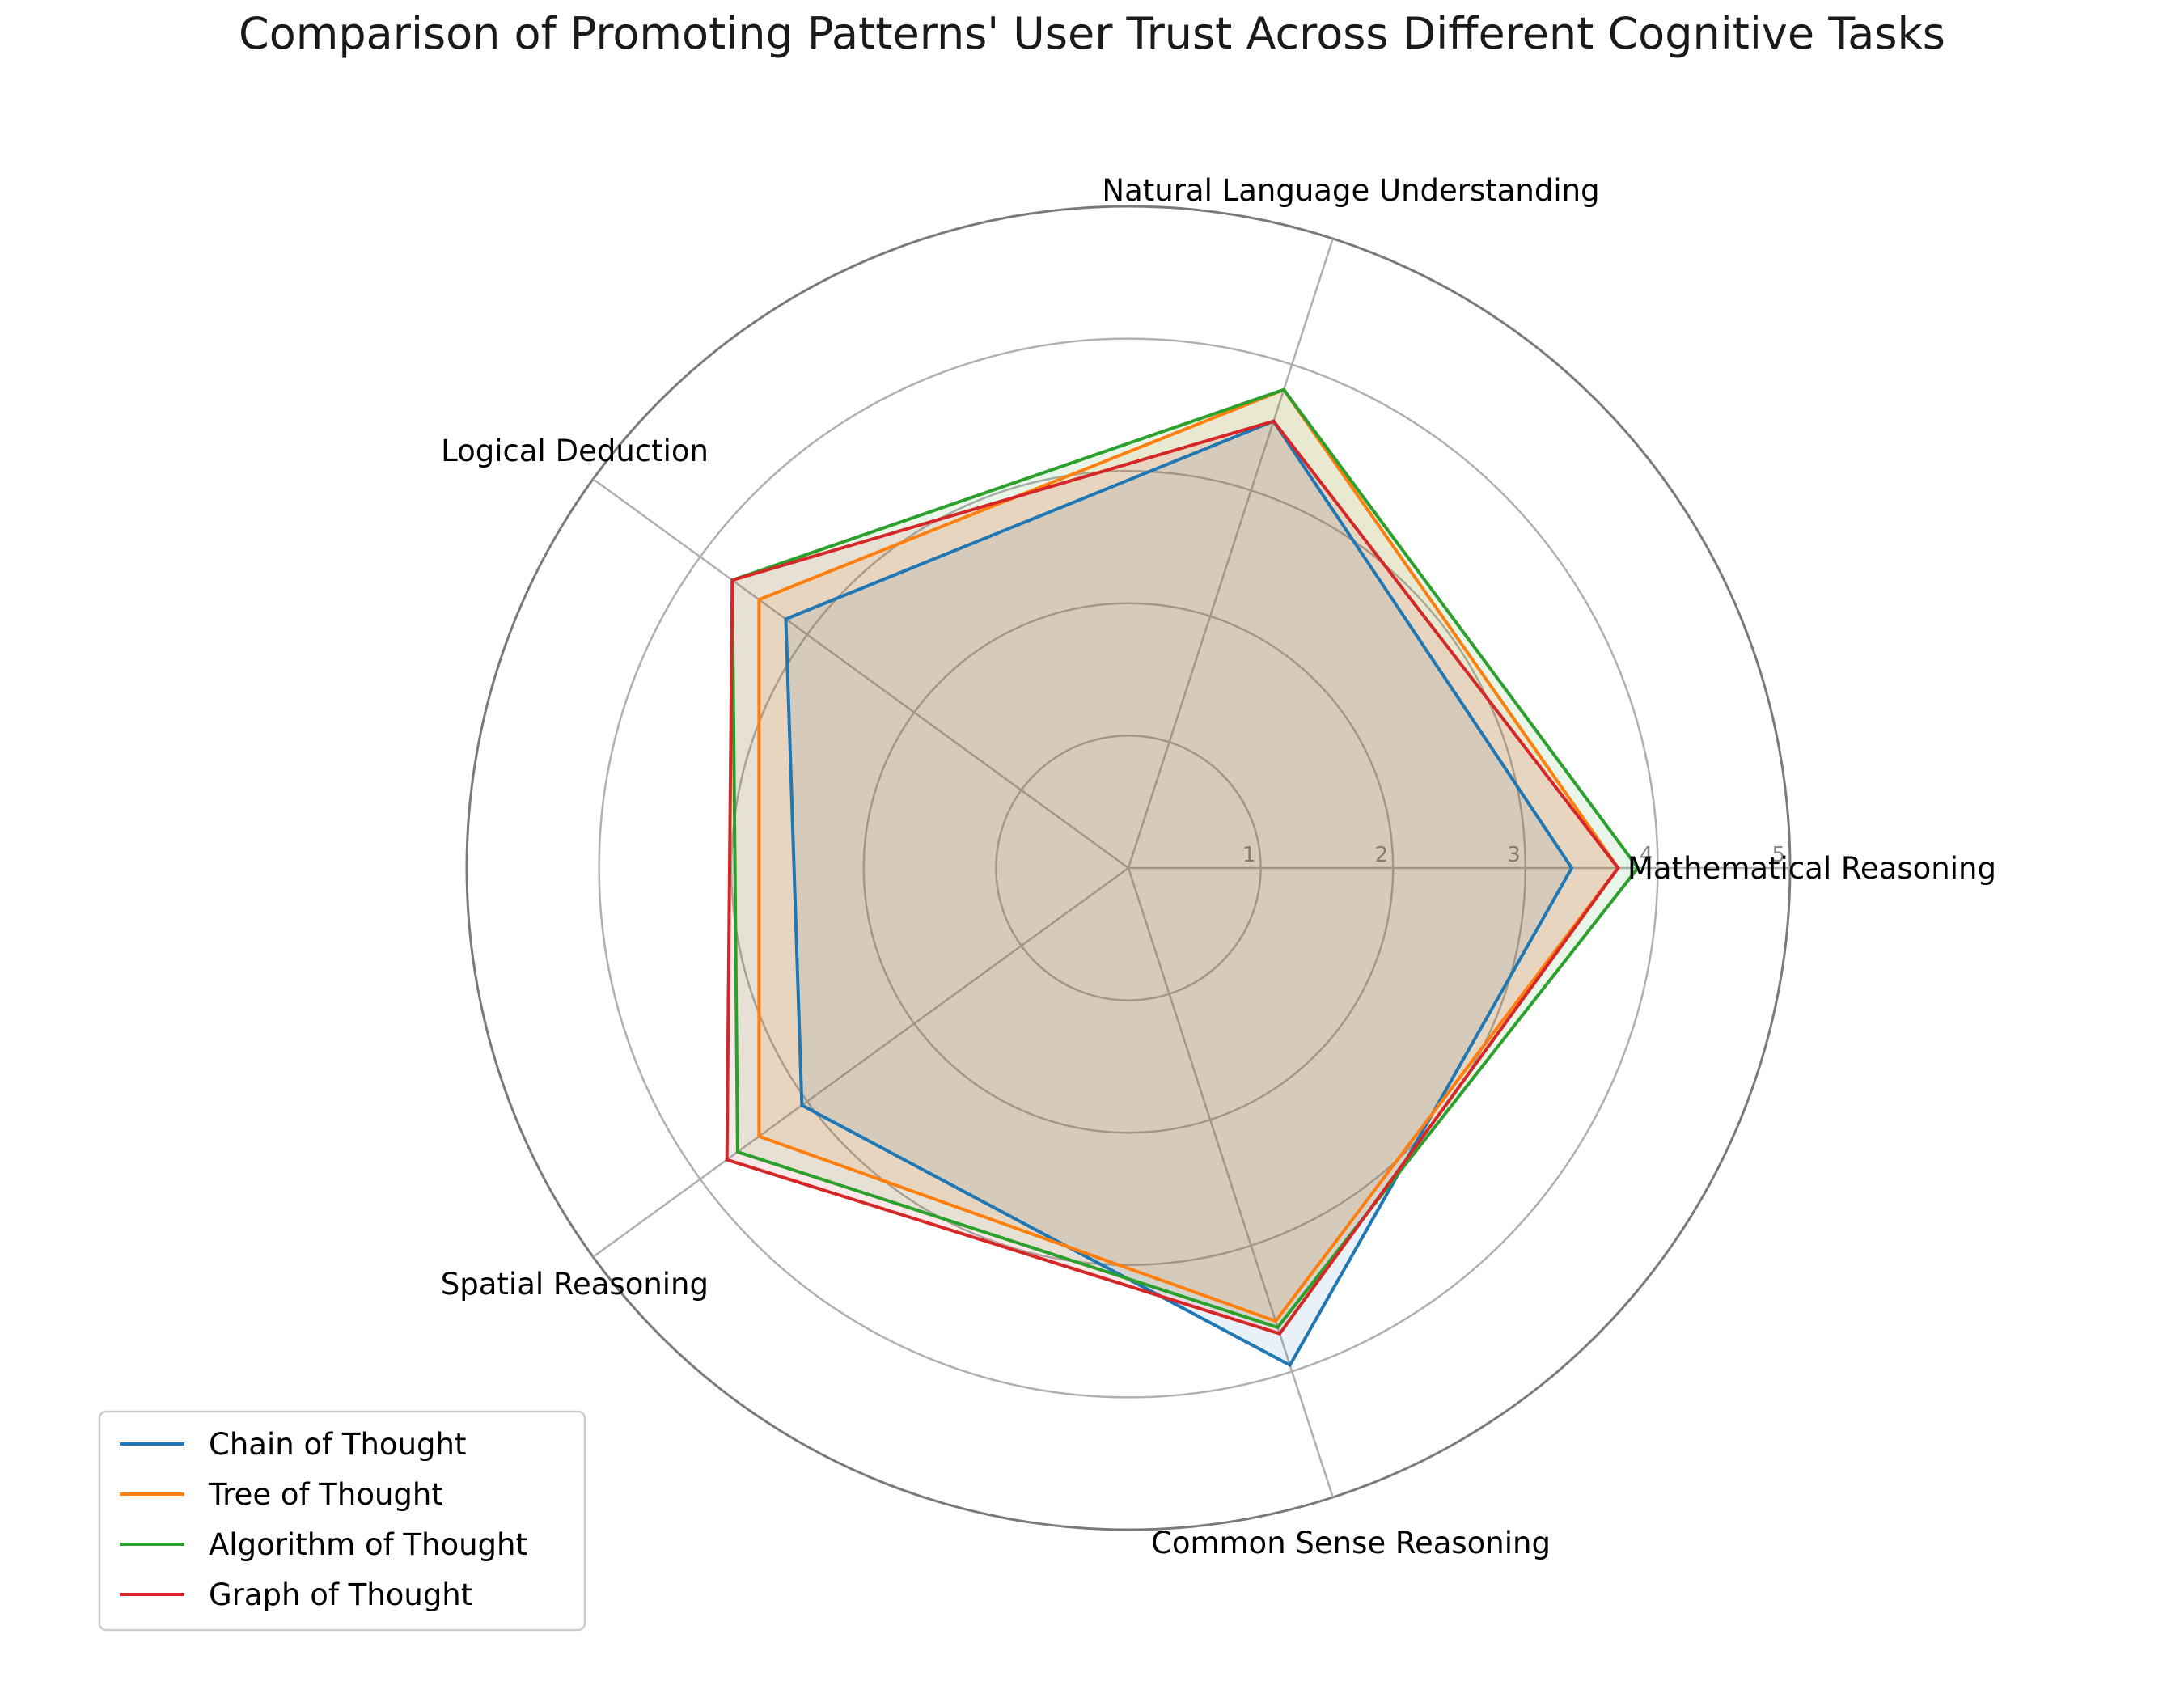  Describe the element at coordinates (340, 1594) in the screenshot. I see `legend-label: Graph of Thought` at that location.